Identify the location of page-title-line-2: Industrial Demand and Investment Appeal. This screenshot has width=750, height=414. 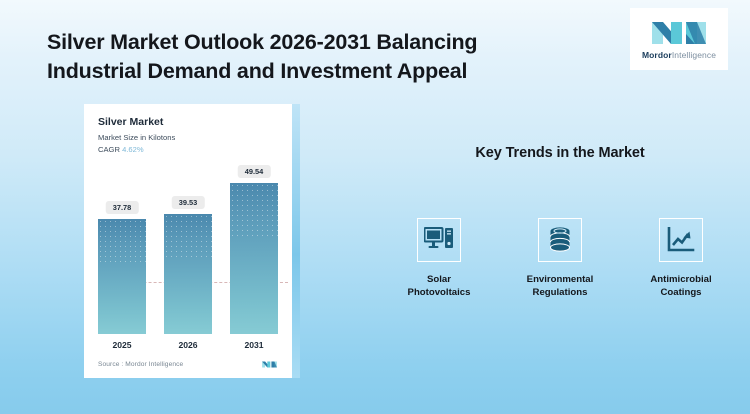
(257, 70).